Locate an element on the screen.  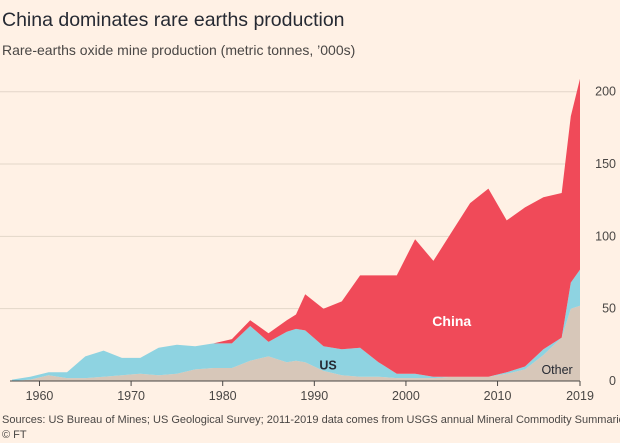
y-tick-label: 200 is located at coordinates (605, 92).